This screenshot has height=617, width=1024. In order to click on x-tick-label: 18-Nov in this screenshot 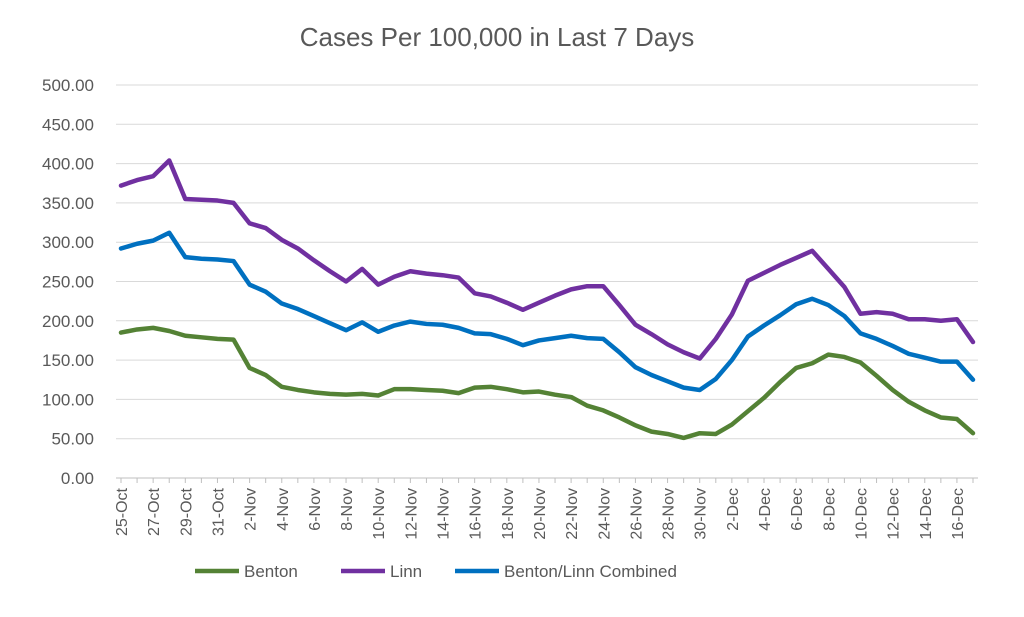, I will do `click(508, 514)`.